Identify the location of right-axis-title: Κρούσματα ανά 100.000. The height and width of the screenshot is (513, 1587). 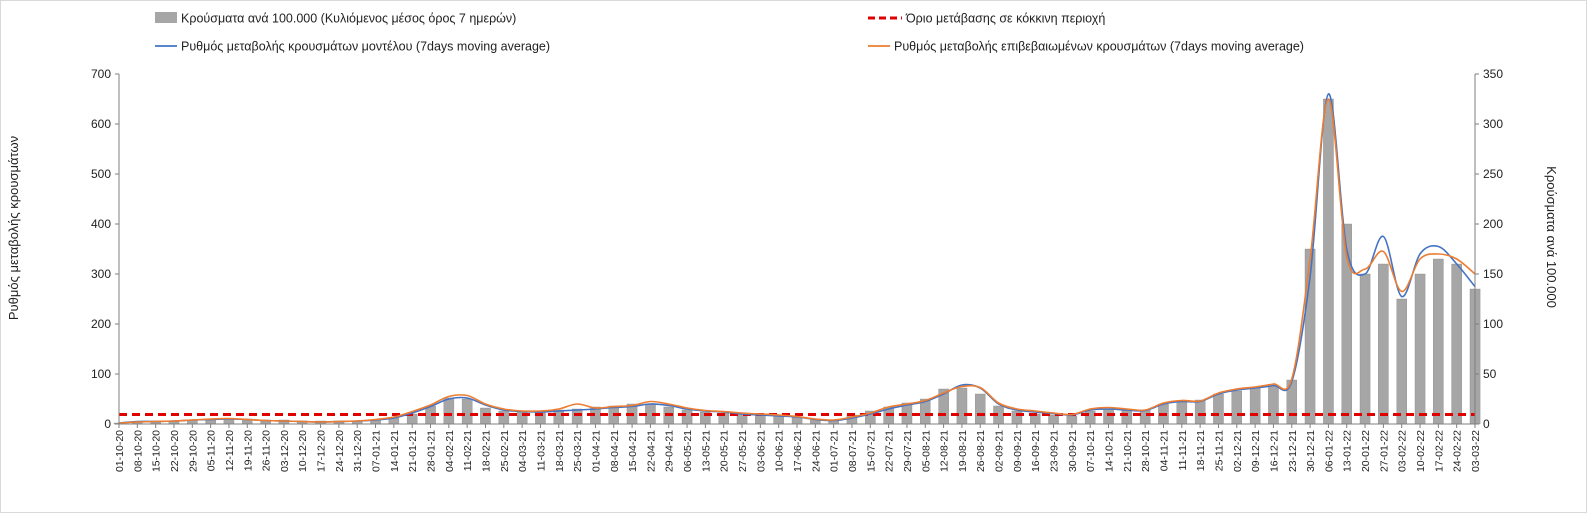
(1551, 237).